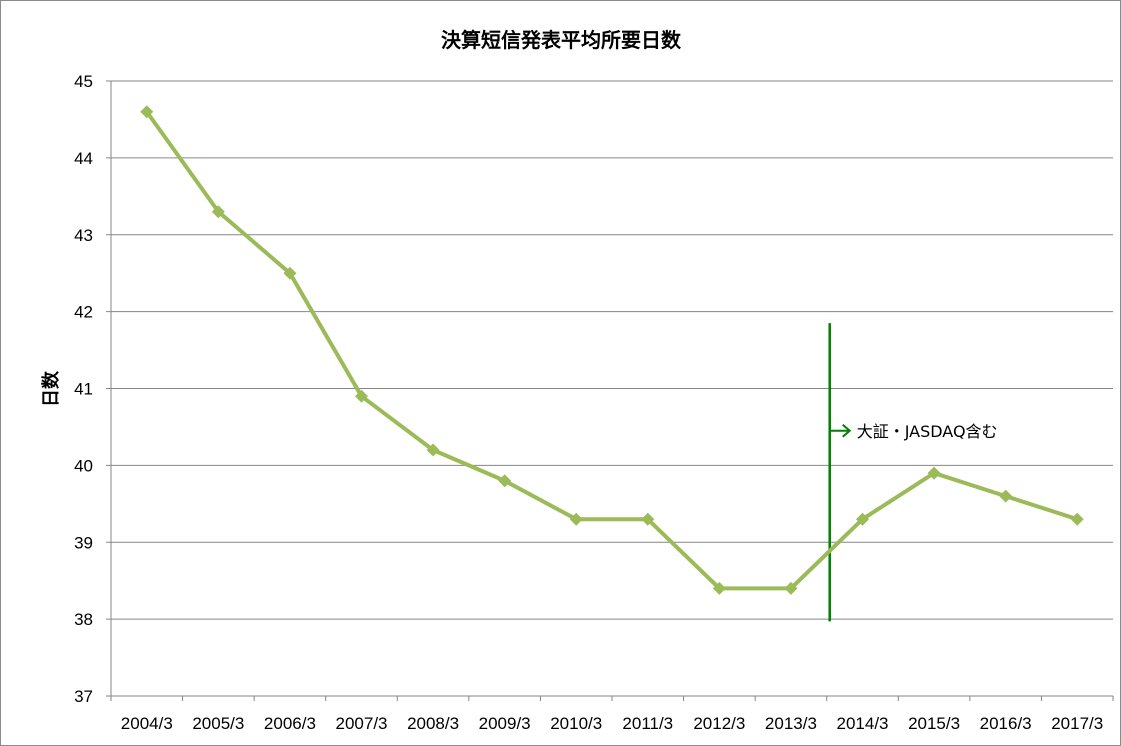 The height and width of the screenshot is (746, 1121). I want to click on chart-title: 決算短信発表平均所要日数, so click(561, 40).